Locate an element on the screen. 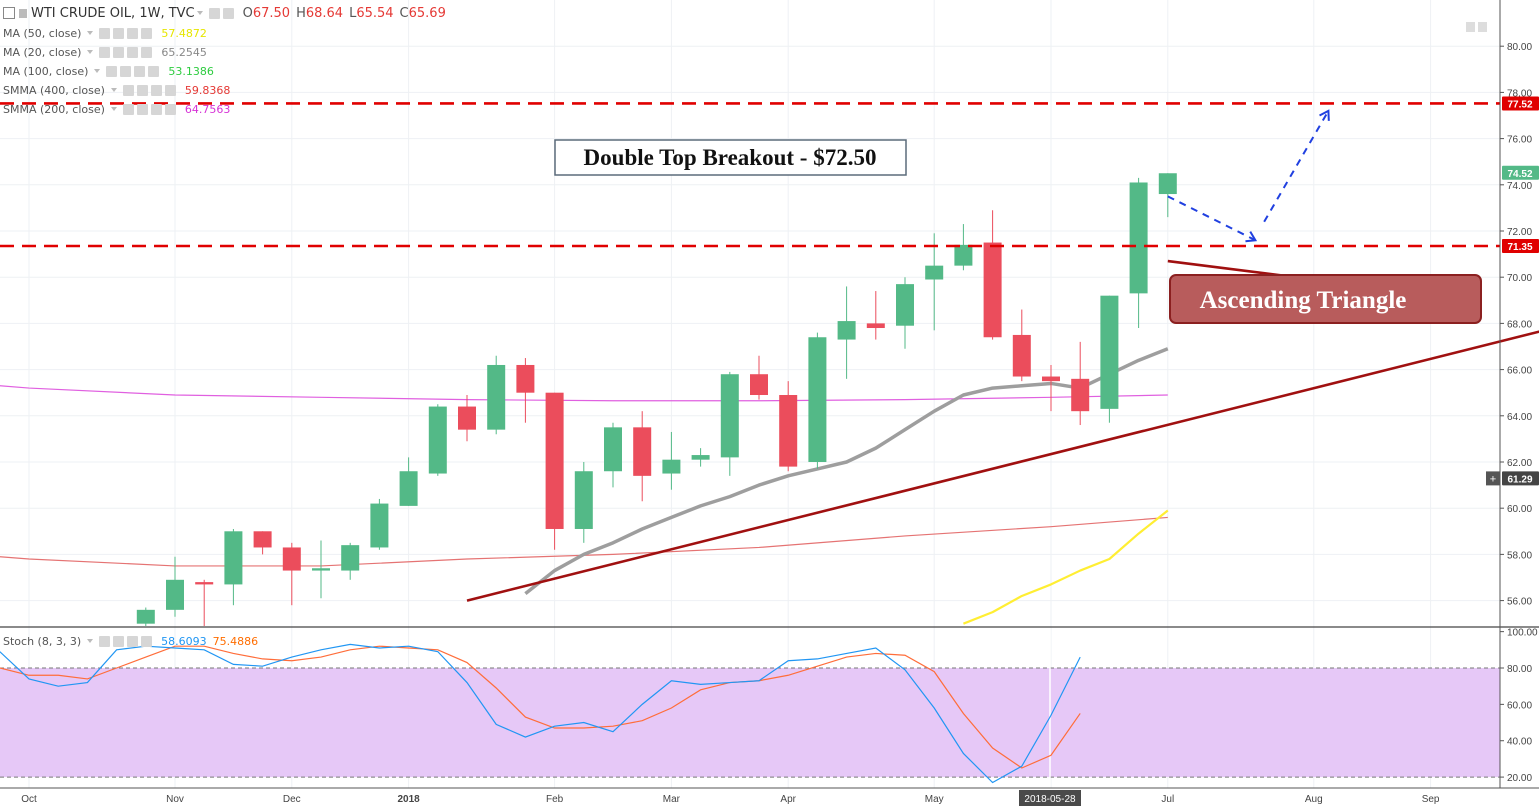 This screenshot has height=806, width=1539. indicator-legend-row: MA (100, close) 53.1386 is located at coordinates (108, 71).